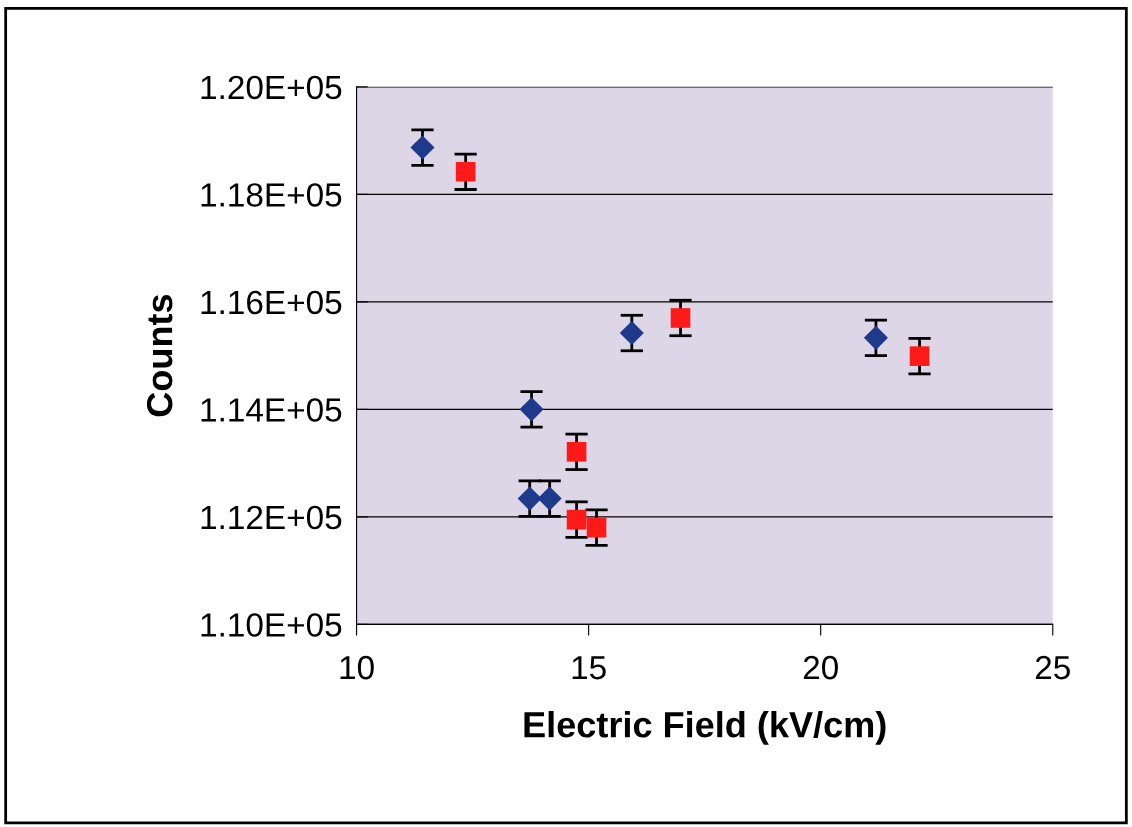  What do you see at coordinates (159, 355) in the screenshot?
I see `y-axis-title: Counts` at bounding box center [159, 355].